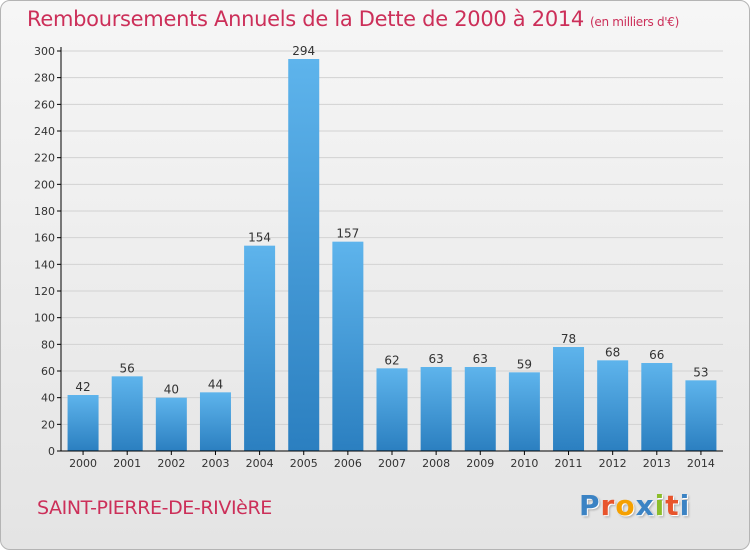 The width and height of the screenshot is (750, 550). What do you see at coordinates (347, 234) in the screenshot?
I see `data-label: 157` at bounding box center [347, 234].